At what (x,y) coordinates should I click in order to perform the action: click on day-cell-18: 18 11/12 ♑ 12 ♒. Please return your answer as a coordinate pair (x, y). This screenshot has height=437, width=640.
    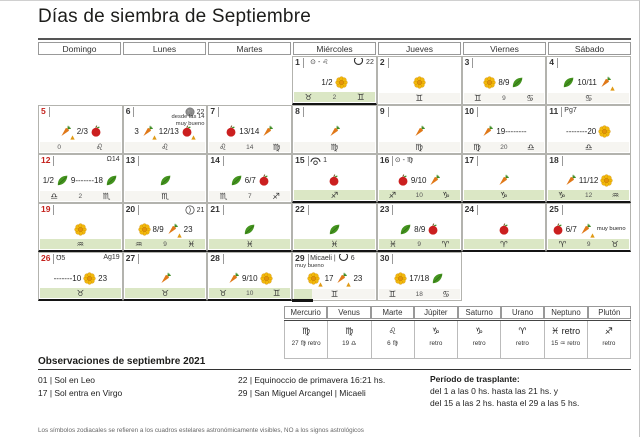
    Looking at the image, I should click on (588, 178).